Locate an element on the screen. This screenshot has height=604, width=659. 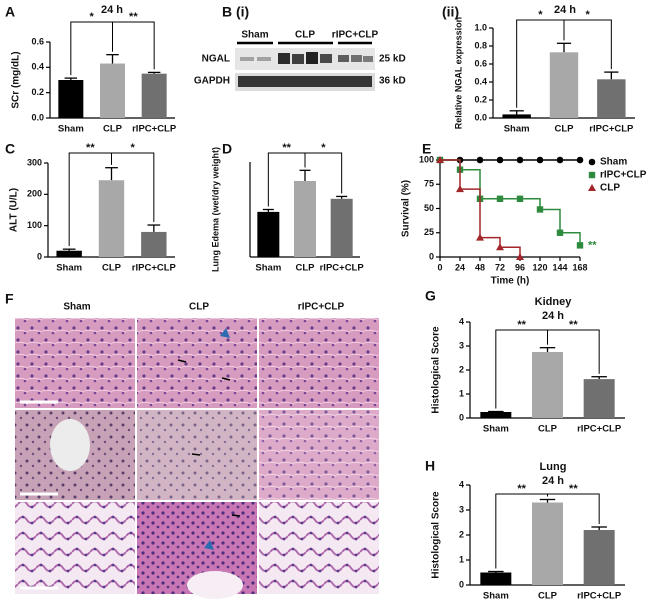
panel-label: D is located at coordinates (227, 149).